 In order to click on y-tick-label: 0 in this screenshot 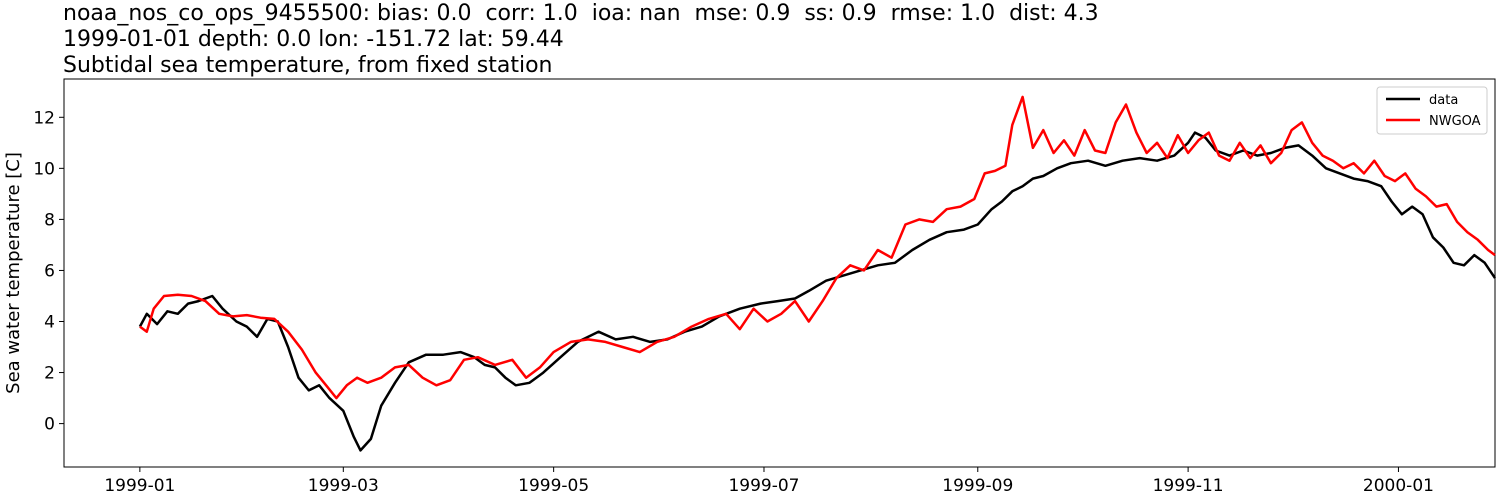, I will do `click(49, 425)`.